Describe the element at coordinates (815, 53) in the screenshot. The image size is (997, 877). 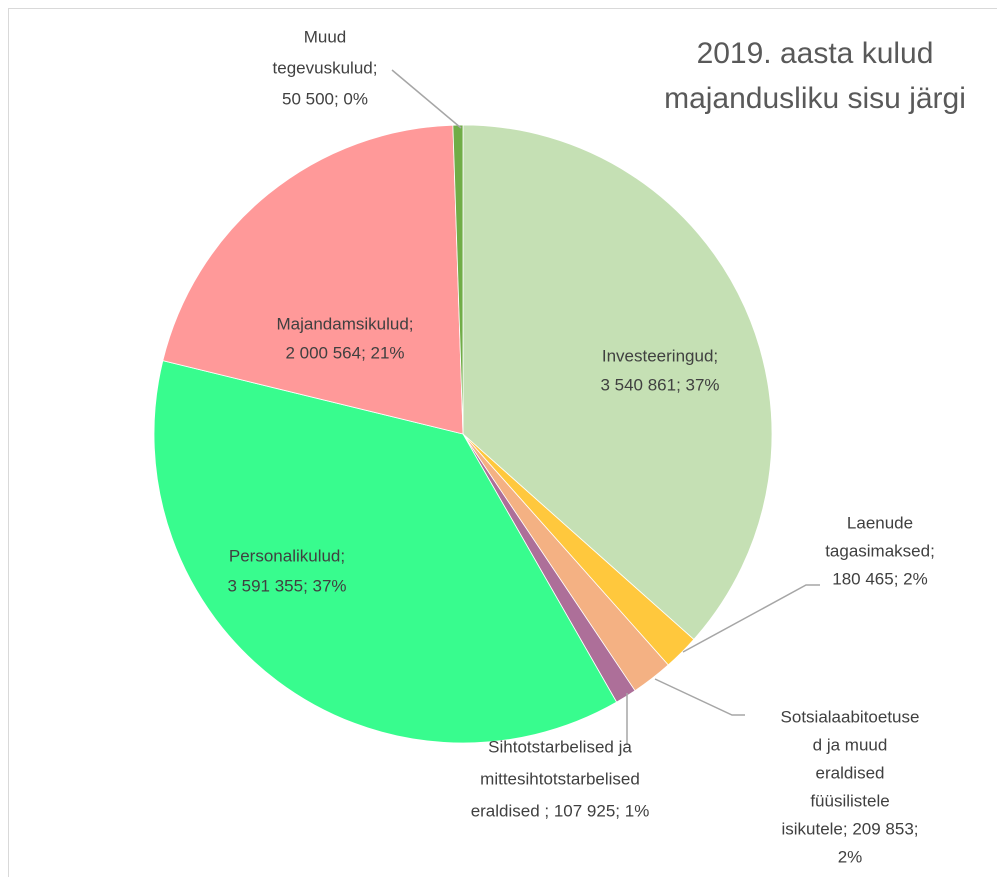
I see `chart-title-line: 2019. aasta kulud` at that location.